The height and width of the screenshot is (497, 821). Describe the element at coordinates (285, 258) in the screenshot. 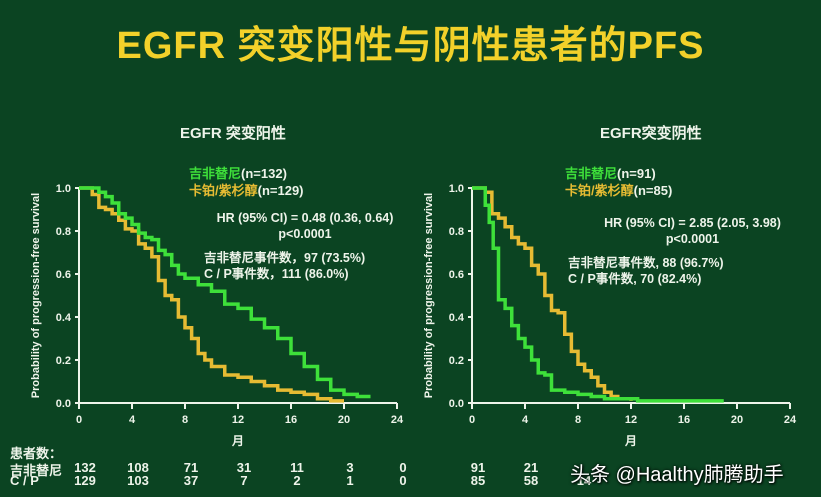

I see `left-events-g: 吉非替尼事件数，97 (73.5%)` at that location.